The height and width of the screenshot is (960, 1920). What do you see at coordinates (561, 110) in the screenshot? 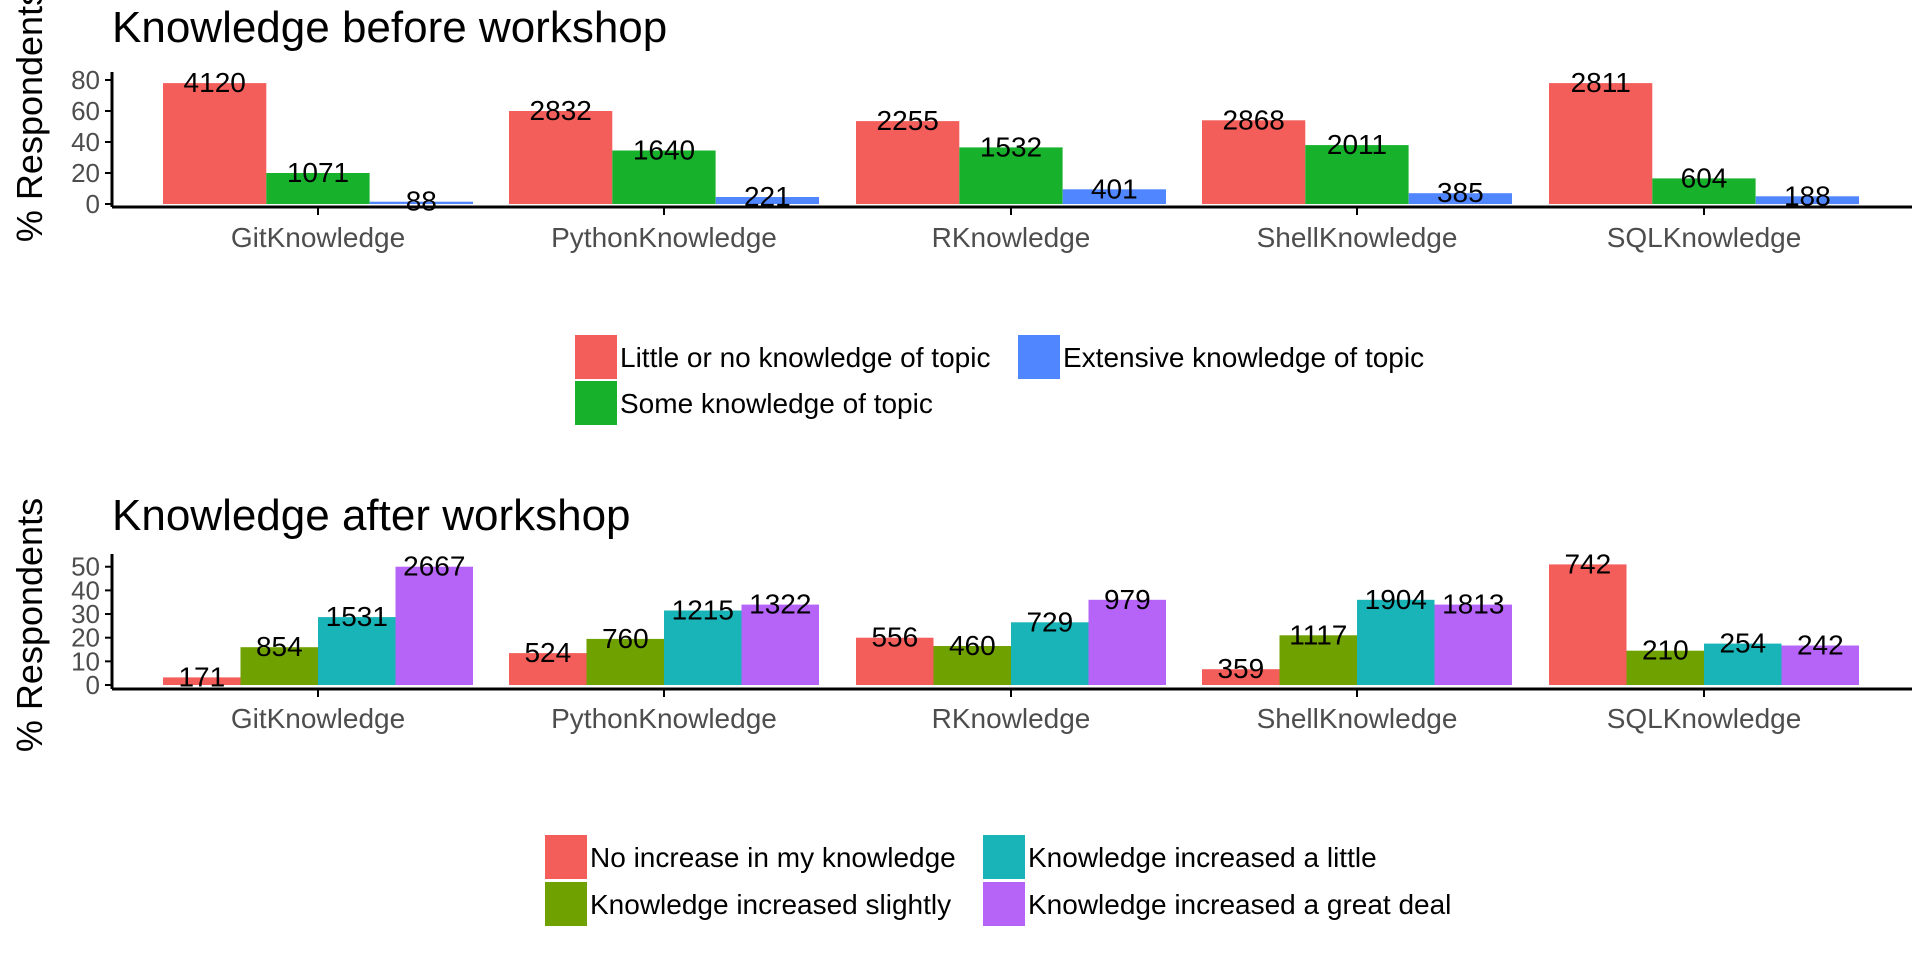
I see `data-label: 2832` at bounding box center [561, 110].